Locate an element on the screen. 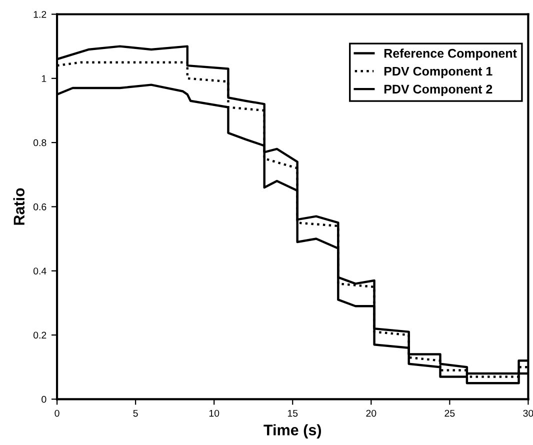  y-tick-label: 0.8 is located at coordinates (39, 142).